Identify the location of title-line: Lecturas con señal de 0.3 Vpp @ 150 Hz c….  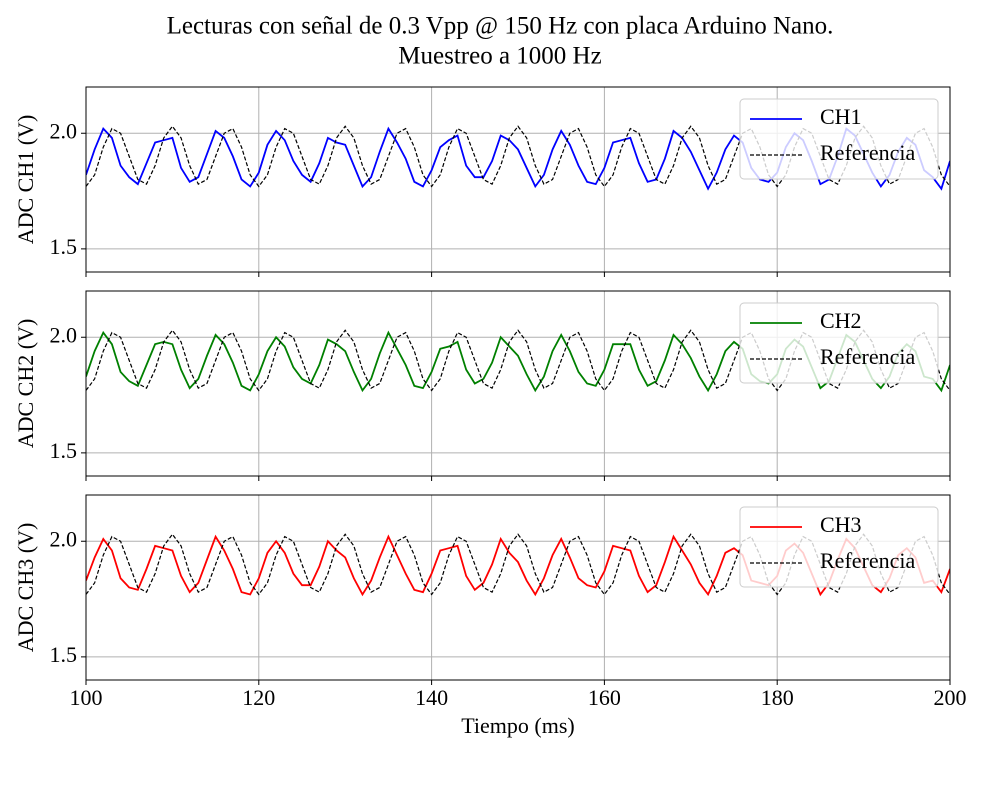
(500, 26).